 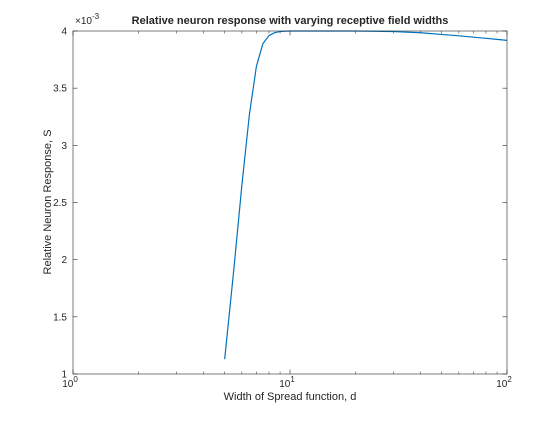 What do you see at coordinates (60, 203) in the screenshot?
I see `y-tick-label: 2.5` at bounding box center [60, 203].